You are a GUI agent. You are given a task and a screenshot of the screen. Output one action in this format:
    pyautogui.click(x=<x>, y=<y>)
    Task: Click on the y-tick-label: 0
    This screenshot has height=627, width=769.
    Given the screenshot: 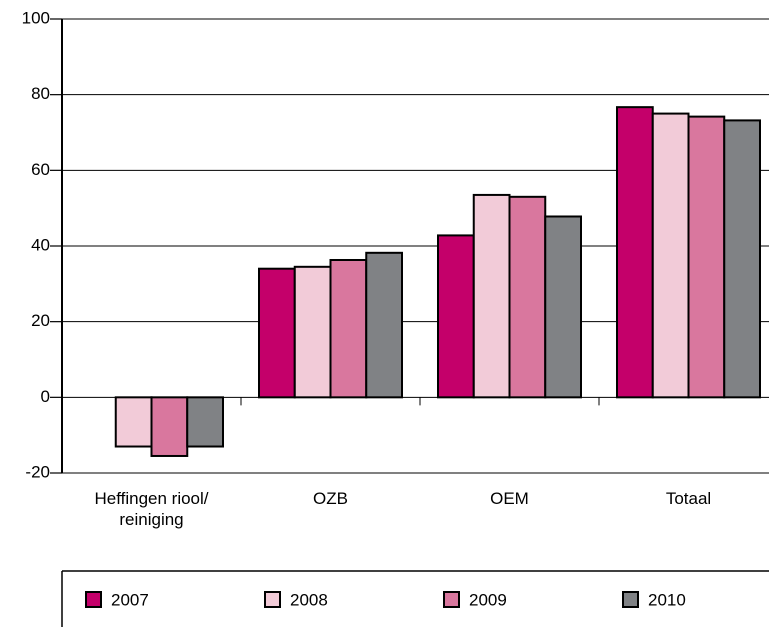 What is the action you would take?
    pyautogui.click(x=45, y=396)
    